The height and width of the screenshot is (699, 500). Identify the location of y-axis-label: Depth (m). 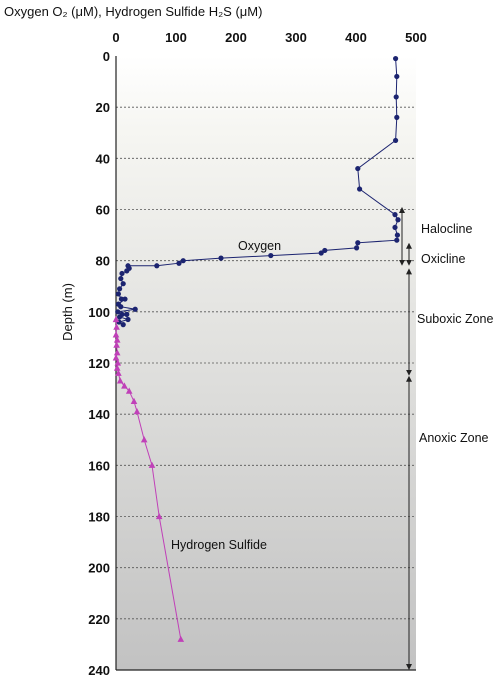
(67, 312).